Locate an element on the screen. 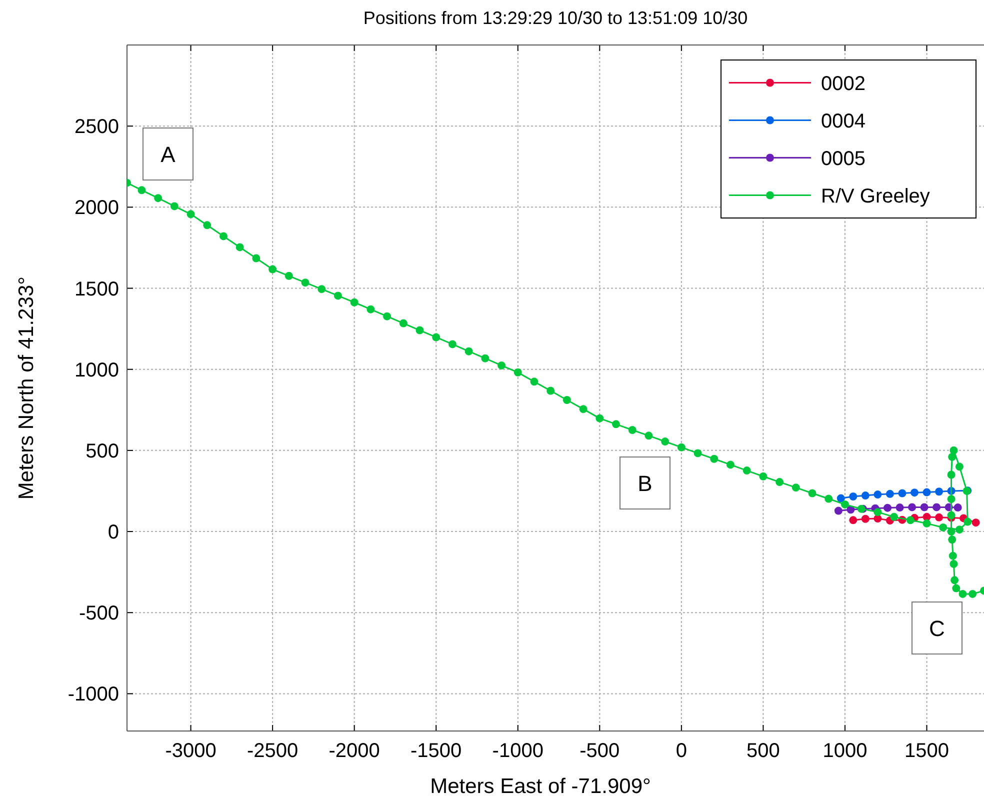 This screenshot has width=984, height=801. x-tick-label: 1500 is located at coordinates (927, 751).